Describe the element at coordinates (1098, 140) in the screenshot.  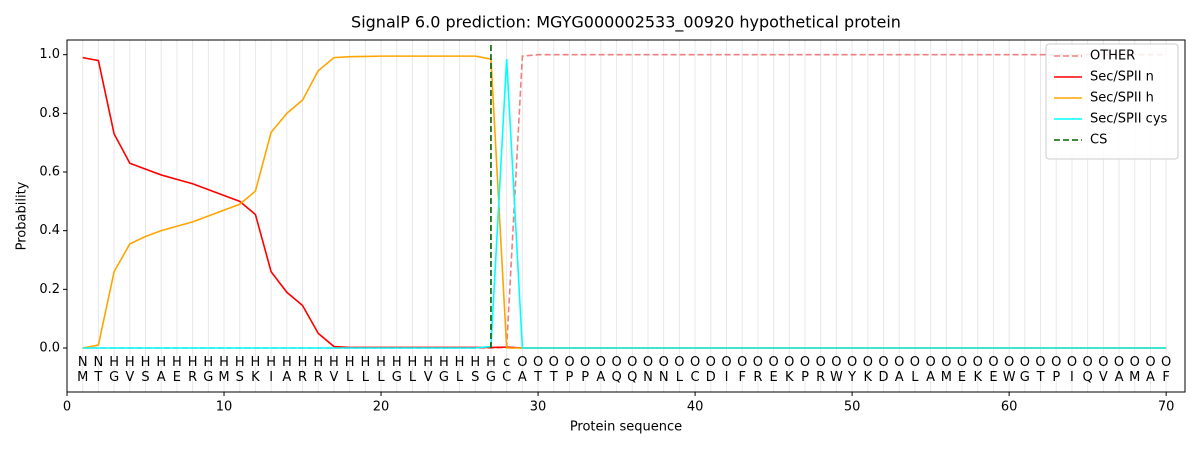
I see `legend-label: CS` at that location.